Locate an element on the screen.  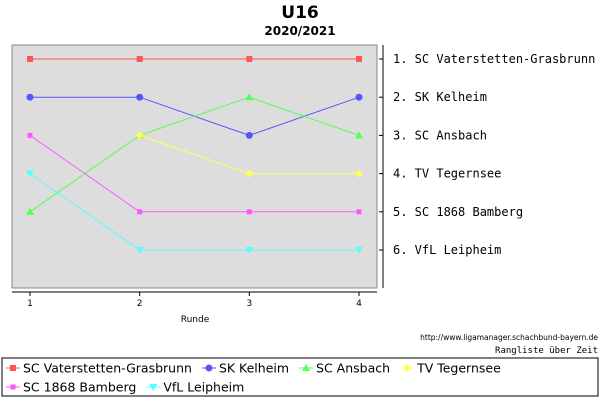
legend-item: SC 1868 Bamberg is located at coordinates (71, 387).